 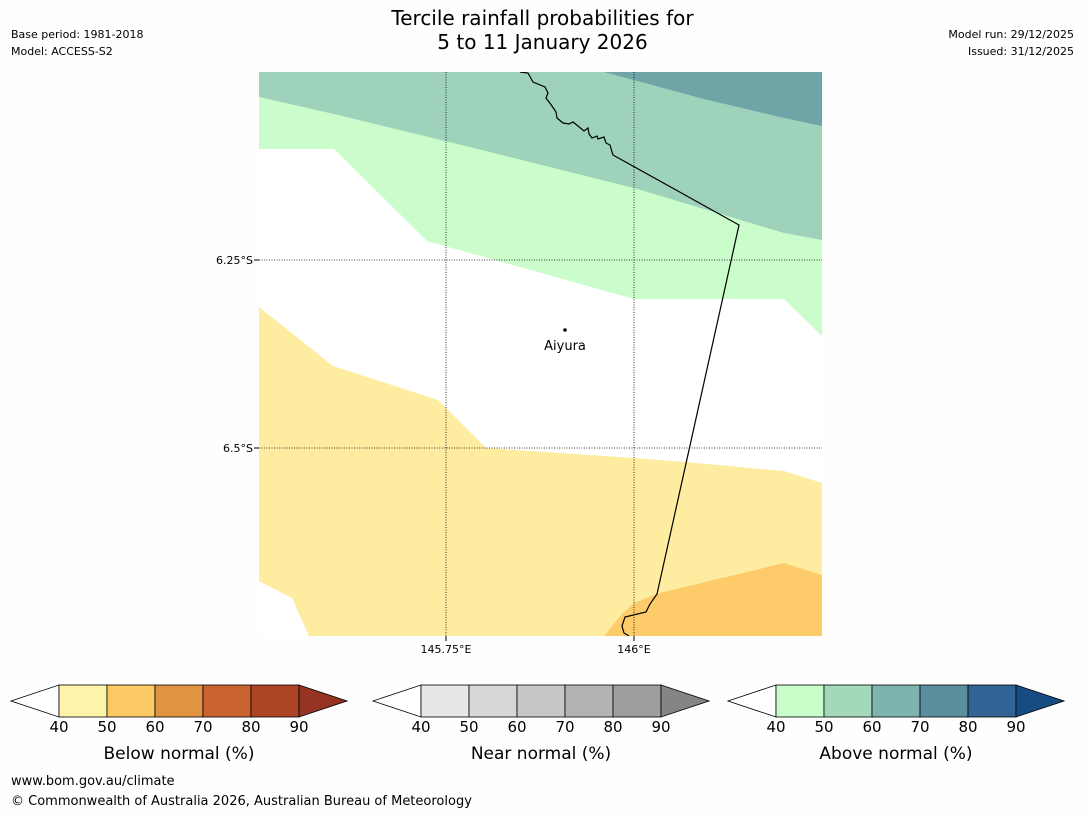 What do you see at coordinates (77, 34) in the screenshot?
I see `base-period: Base period: 1981-2018` at bounding box center [77, 34].